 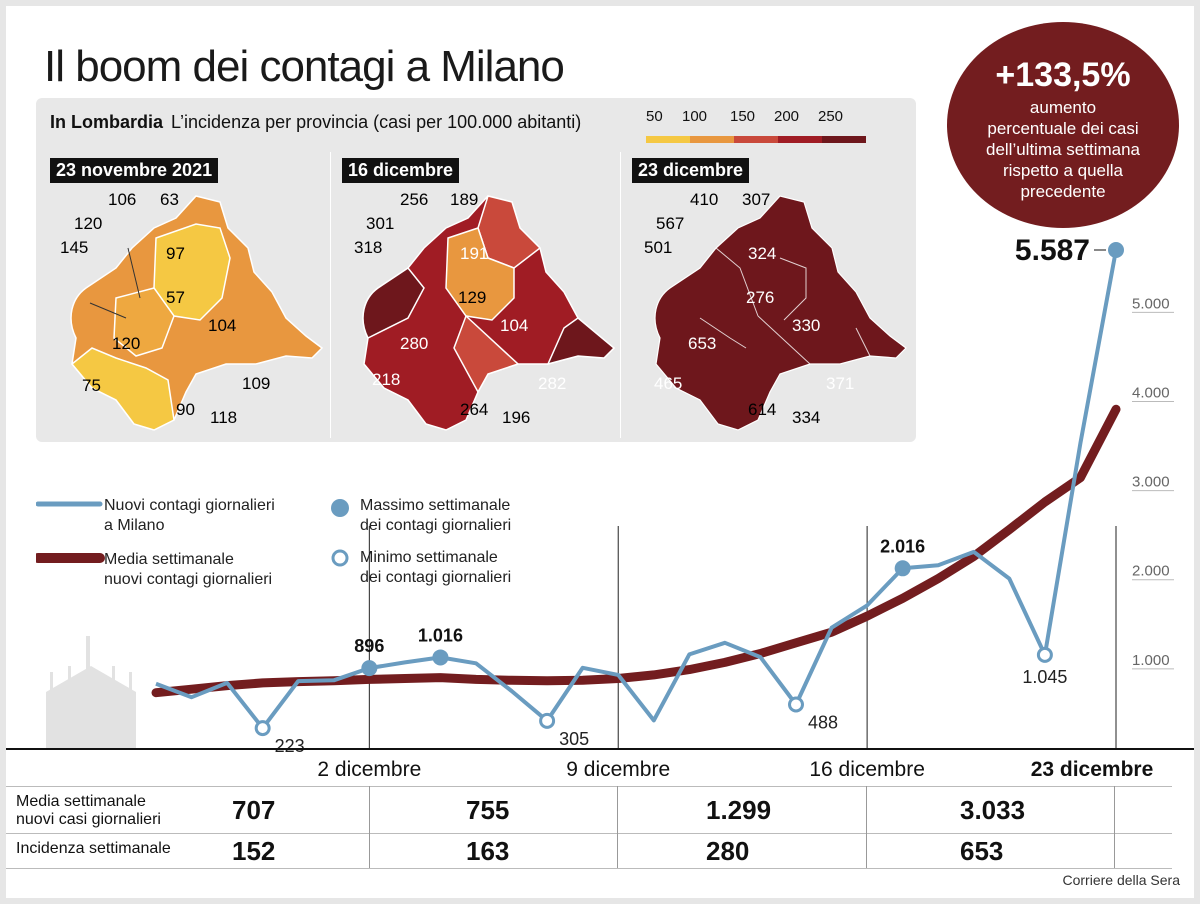 What do you see at coordinates (290, 746) in the screenshot?
I see `min-value-label: 223` at bounding box center [290, 746].